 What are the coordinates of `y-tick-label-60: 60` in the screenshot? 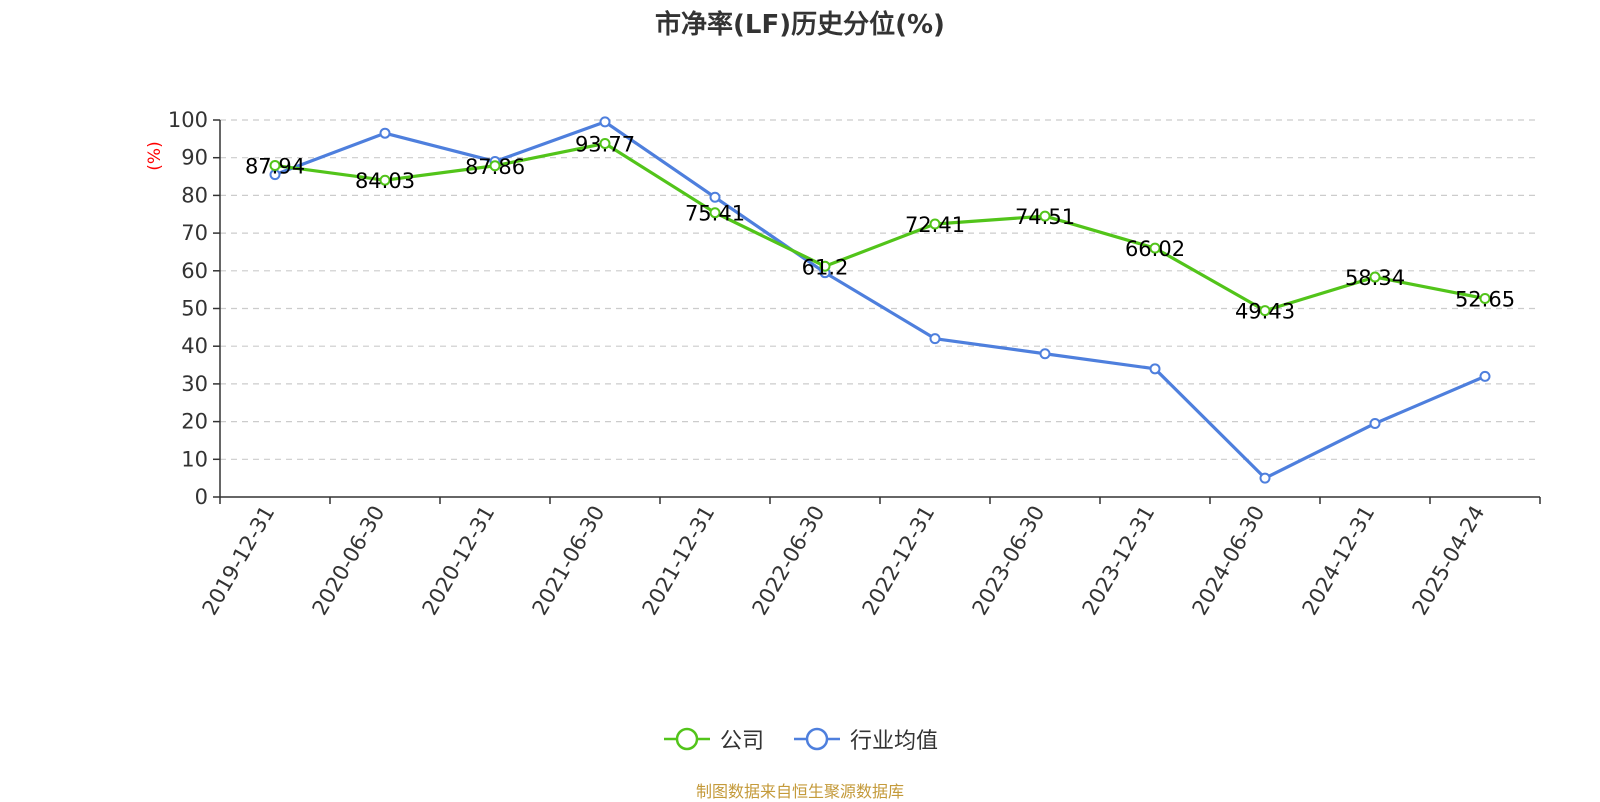 It's located at (194, 271).